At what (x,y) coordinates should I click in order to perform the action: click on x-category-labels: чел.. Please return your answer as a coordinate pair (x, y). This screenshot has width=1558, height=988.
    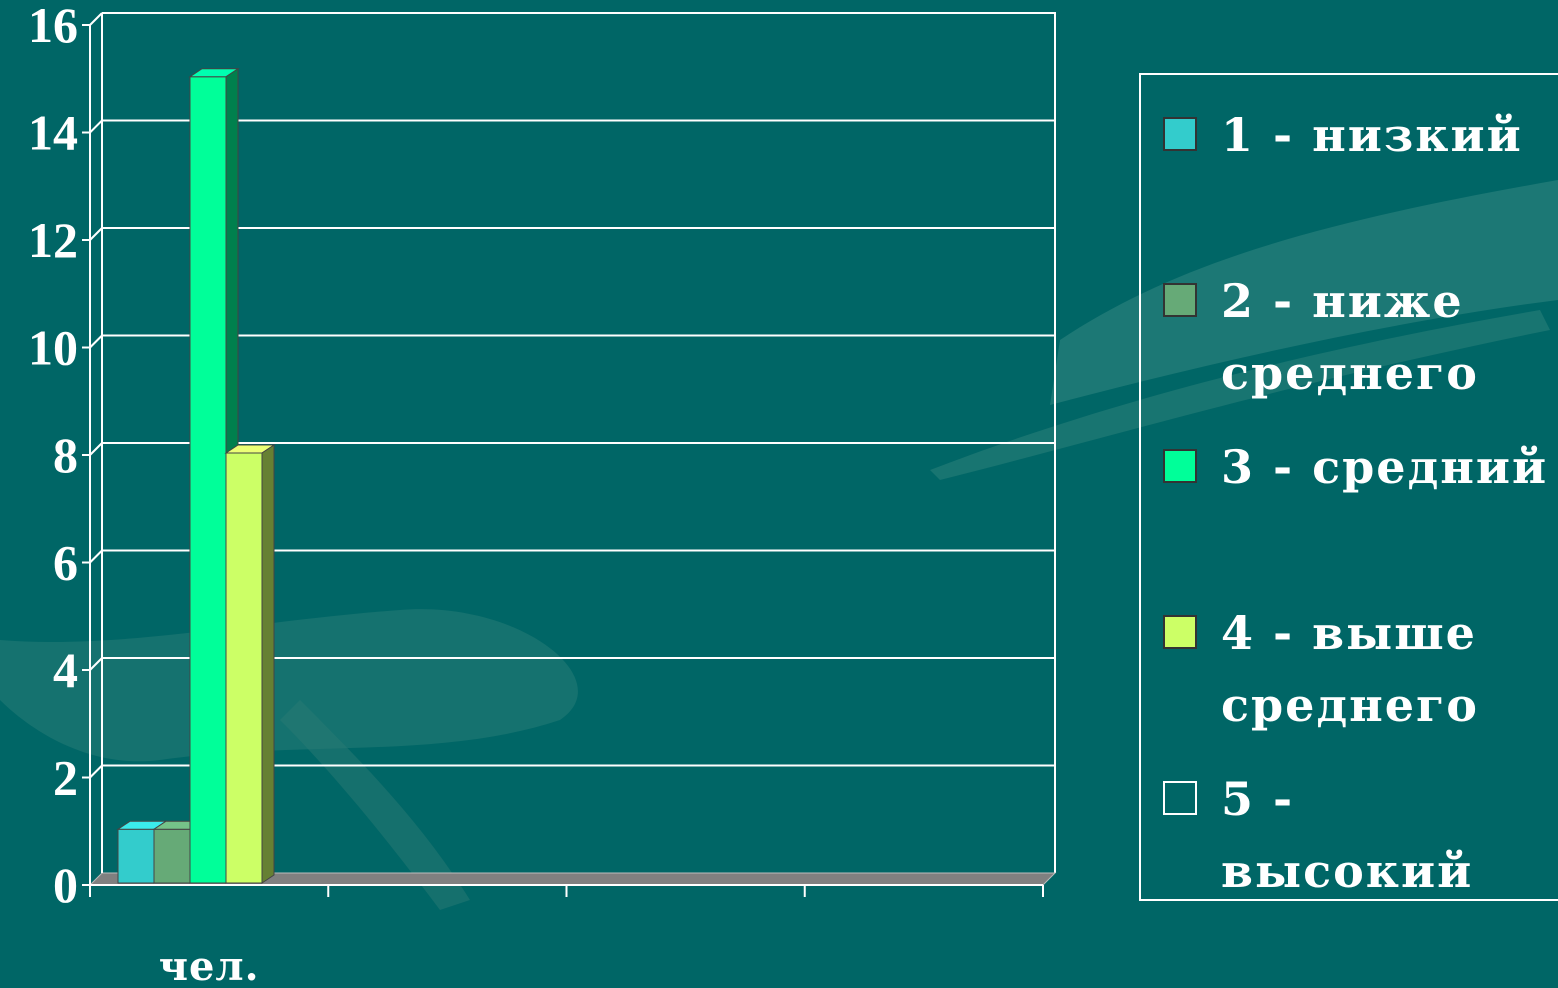
    Looking at the image, I should click on (209, 965).